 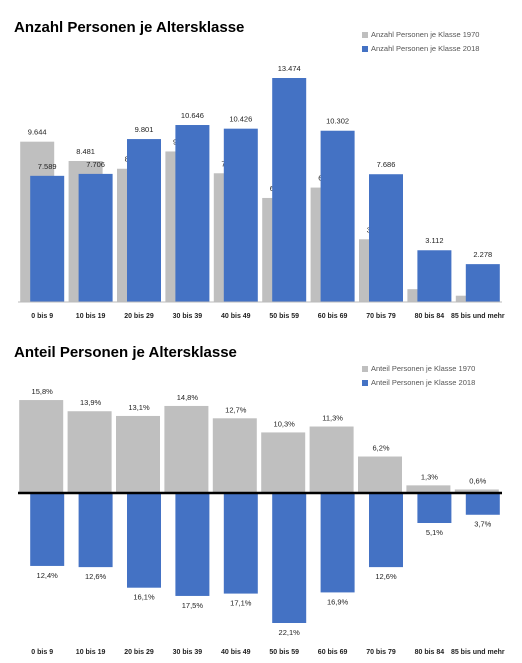 I want to click on data-label: 3,7%, so click(x=482, y=524).